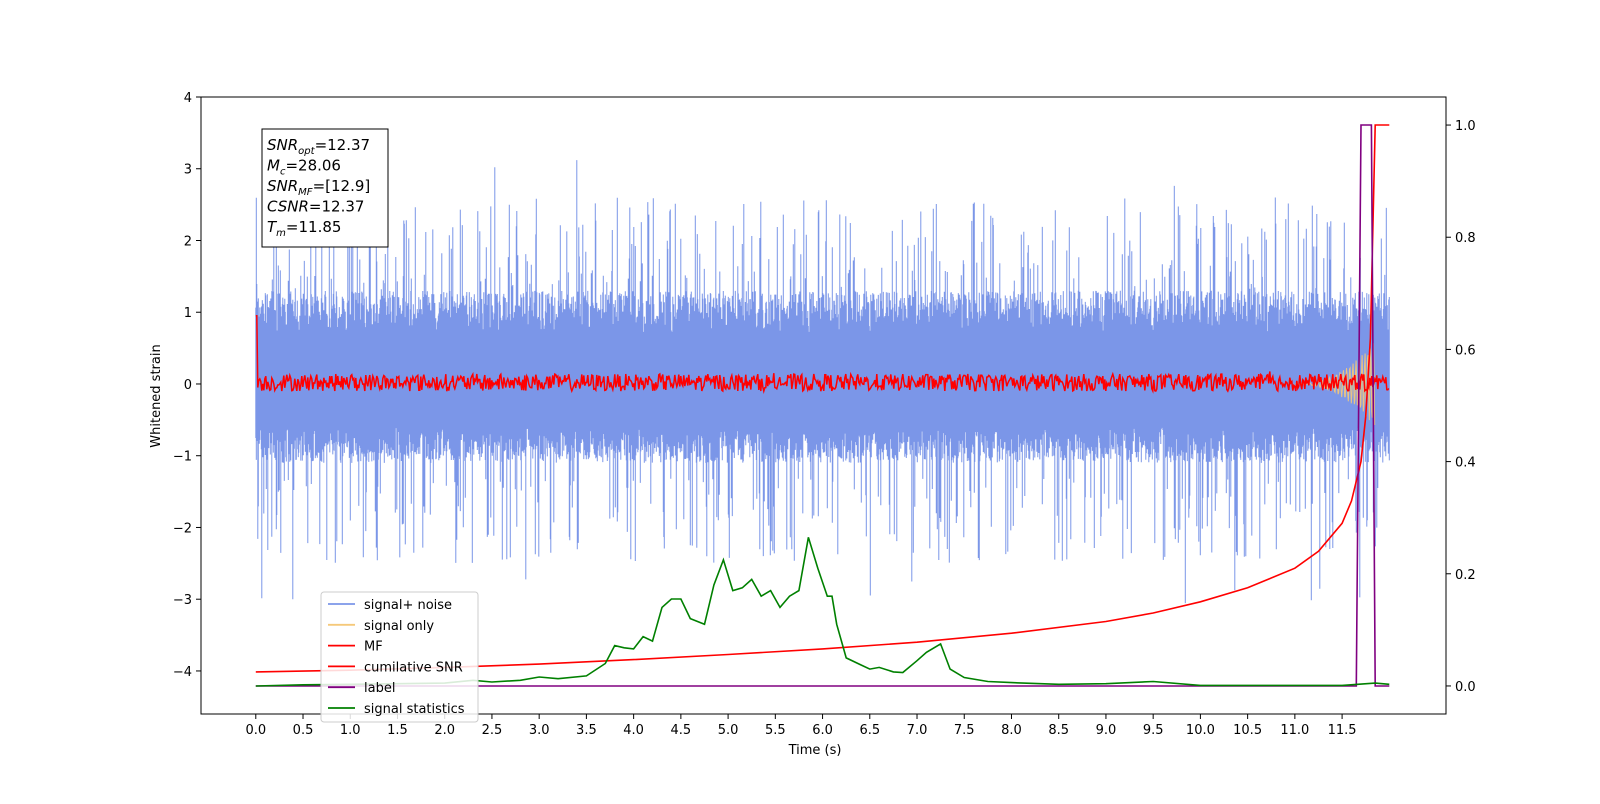 The height and width of the screenshot is (804, 1600). What do you see at coordinates (408, 605) in the screenshot?
I see `legend-label: signal+ noise` at bounding box center [408, 605].